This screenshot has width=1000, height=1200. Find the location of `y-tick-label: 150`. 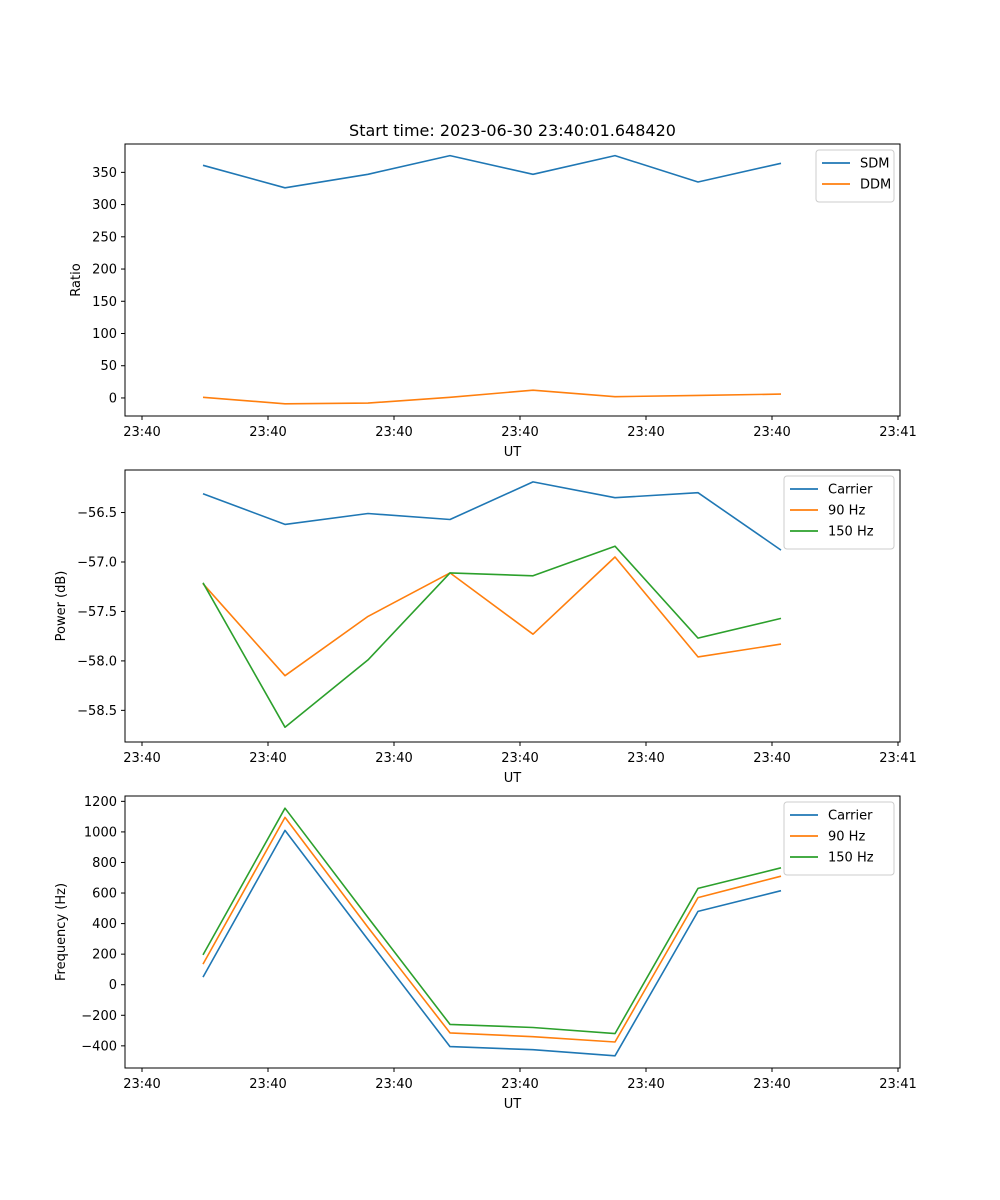

y-tick-label: 150 is located at coordinates (104, 302).